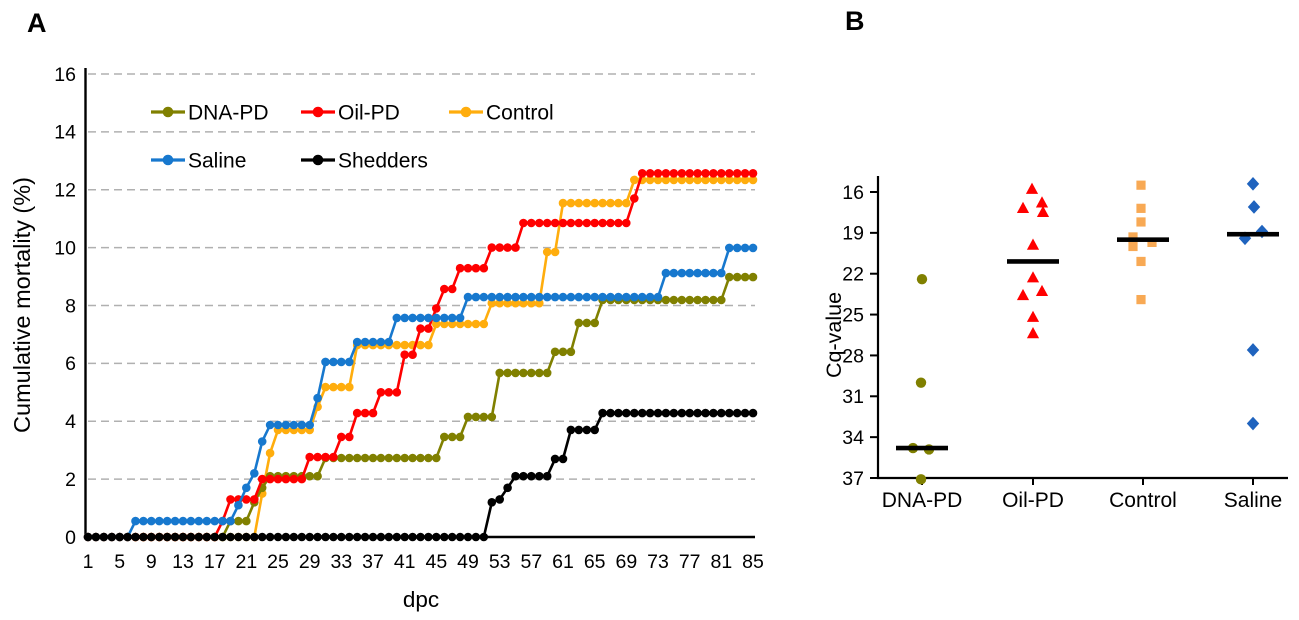 The height and width of the screenshot is (620, 1299). I want to click on x-tick-label: 73, so click(658, 562).